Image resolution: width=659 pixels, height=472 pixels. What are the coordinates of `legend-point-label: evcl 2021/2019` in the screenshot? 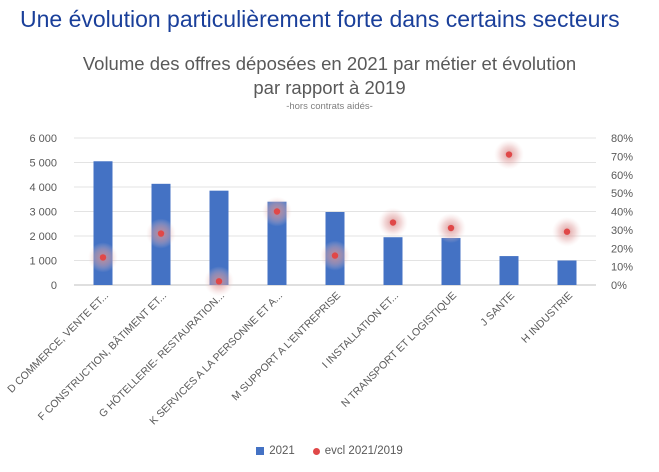 It's located at (363, 451).